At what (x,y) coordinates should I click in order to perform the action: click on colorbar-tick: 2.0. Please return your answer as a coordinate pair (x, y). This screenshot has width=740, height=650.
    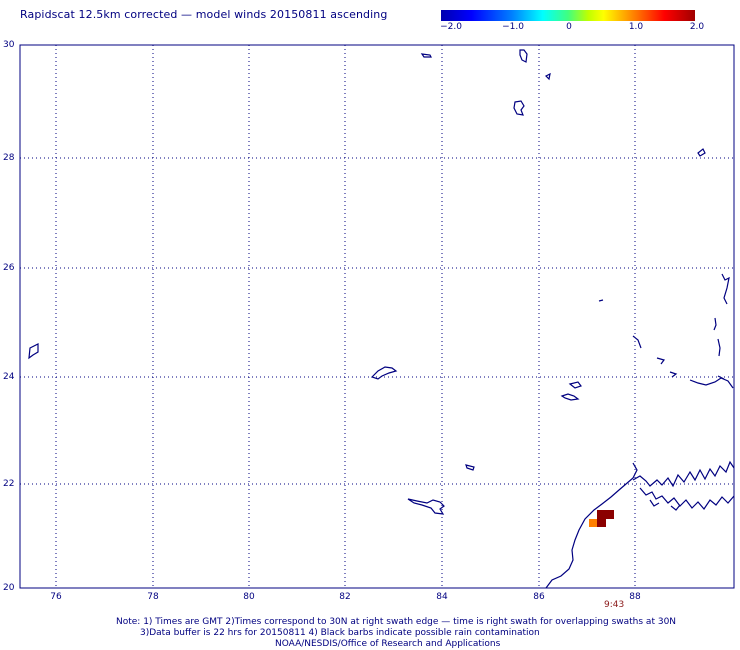
    Looking at the image, I should click on (697, 27).